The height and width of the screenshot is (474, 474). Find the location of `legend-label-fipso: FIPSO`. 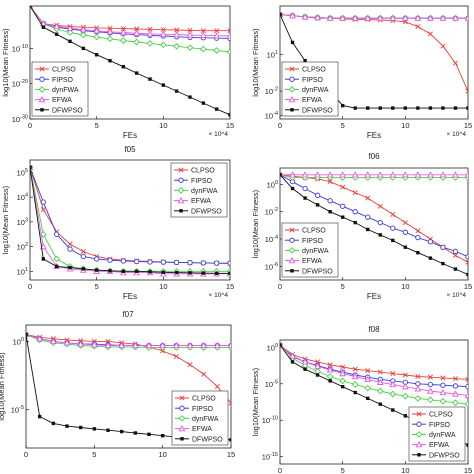

legend-label-fipso: FIPSO is located at coordinates (313, 80).